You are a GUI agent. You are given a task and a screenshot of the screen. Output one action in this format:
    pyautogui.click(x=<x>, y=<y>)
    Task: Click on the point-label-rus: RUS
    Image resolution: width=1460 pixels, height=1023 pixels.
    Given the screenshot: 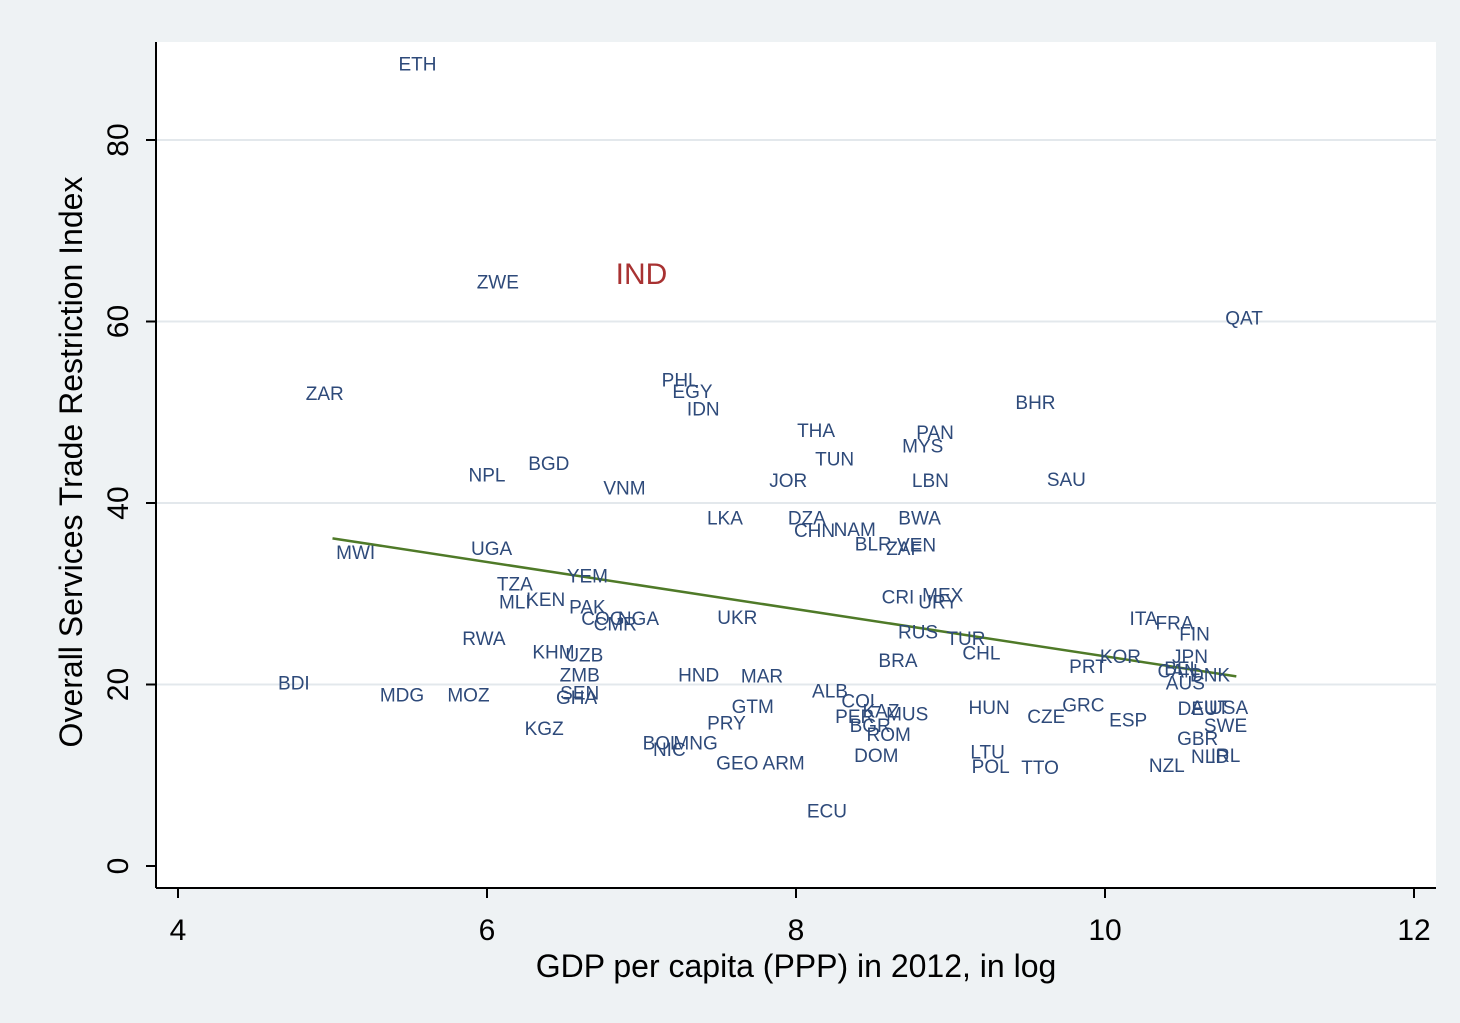 What is the action you would take?
    pyautogui.click(x=918, y=633)
    